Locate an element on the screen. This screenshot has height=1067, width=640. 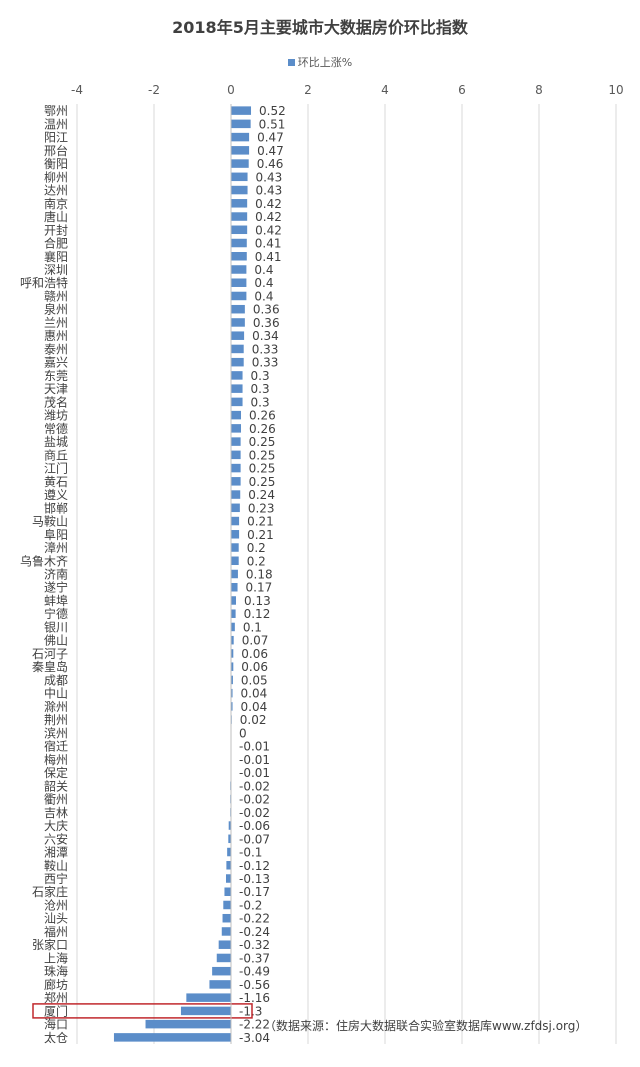
category-label: 太仓 is located at coordinates (56, 1037).